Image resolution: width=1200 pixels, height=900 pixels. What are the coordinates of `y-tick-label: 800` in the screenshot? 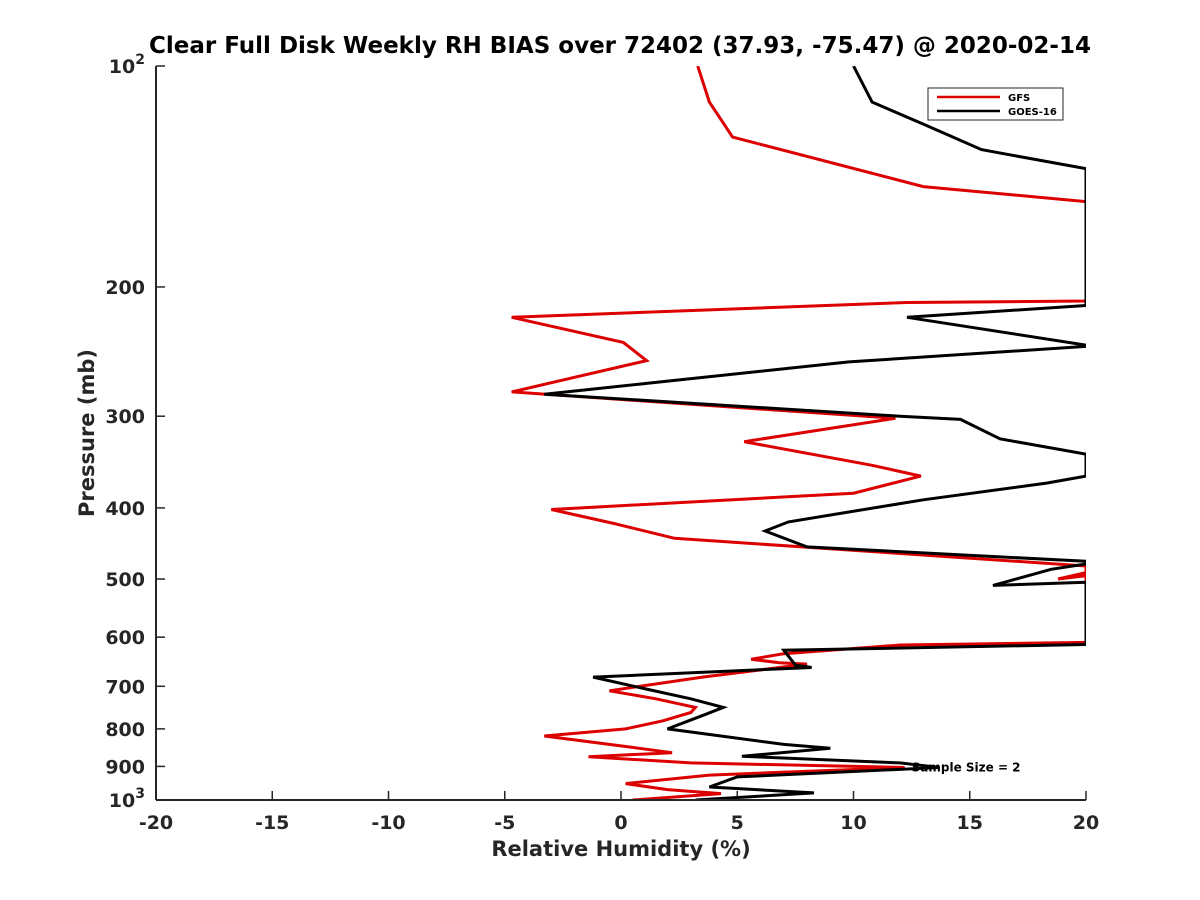 It's located at (125, 730).